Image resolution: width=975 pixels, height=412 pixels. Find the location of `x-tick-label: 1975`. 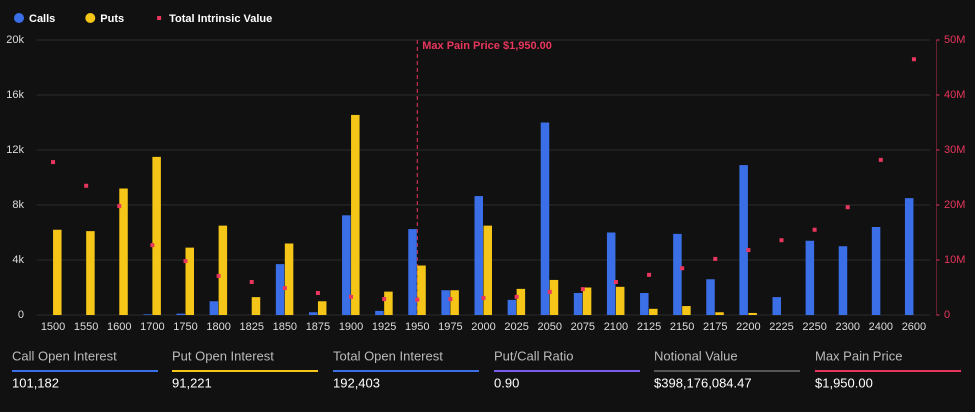

x-tick-label: 1975 is located at coordinates (450, 327).